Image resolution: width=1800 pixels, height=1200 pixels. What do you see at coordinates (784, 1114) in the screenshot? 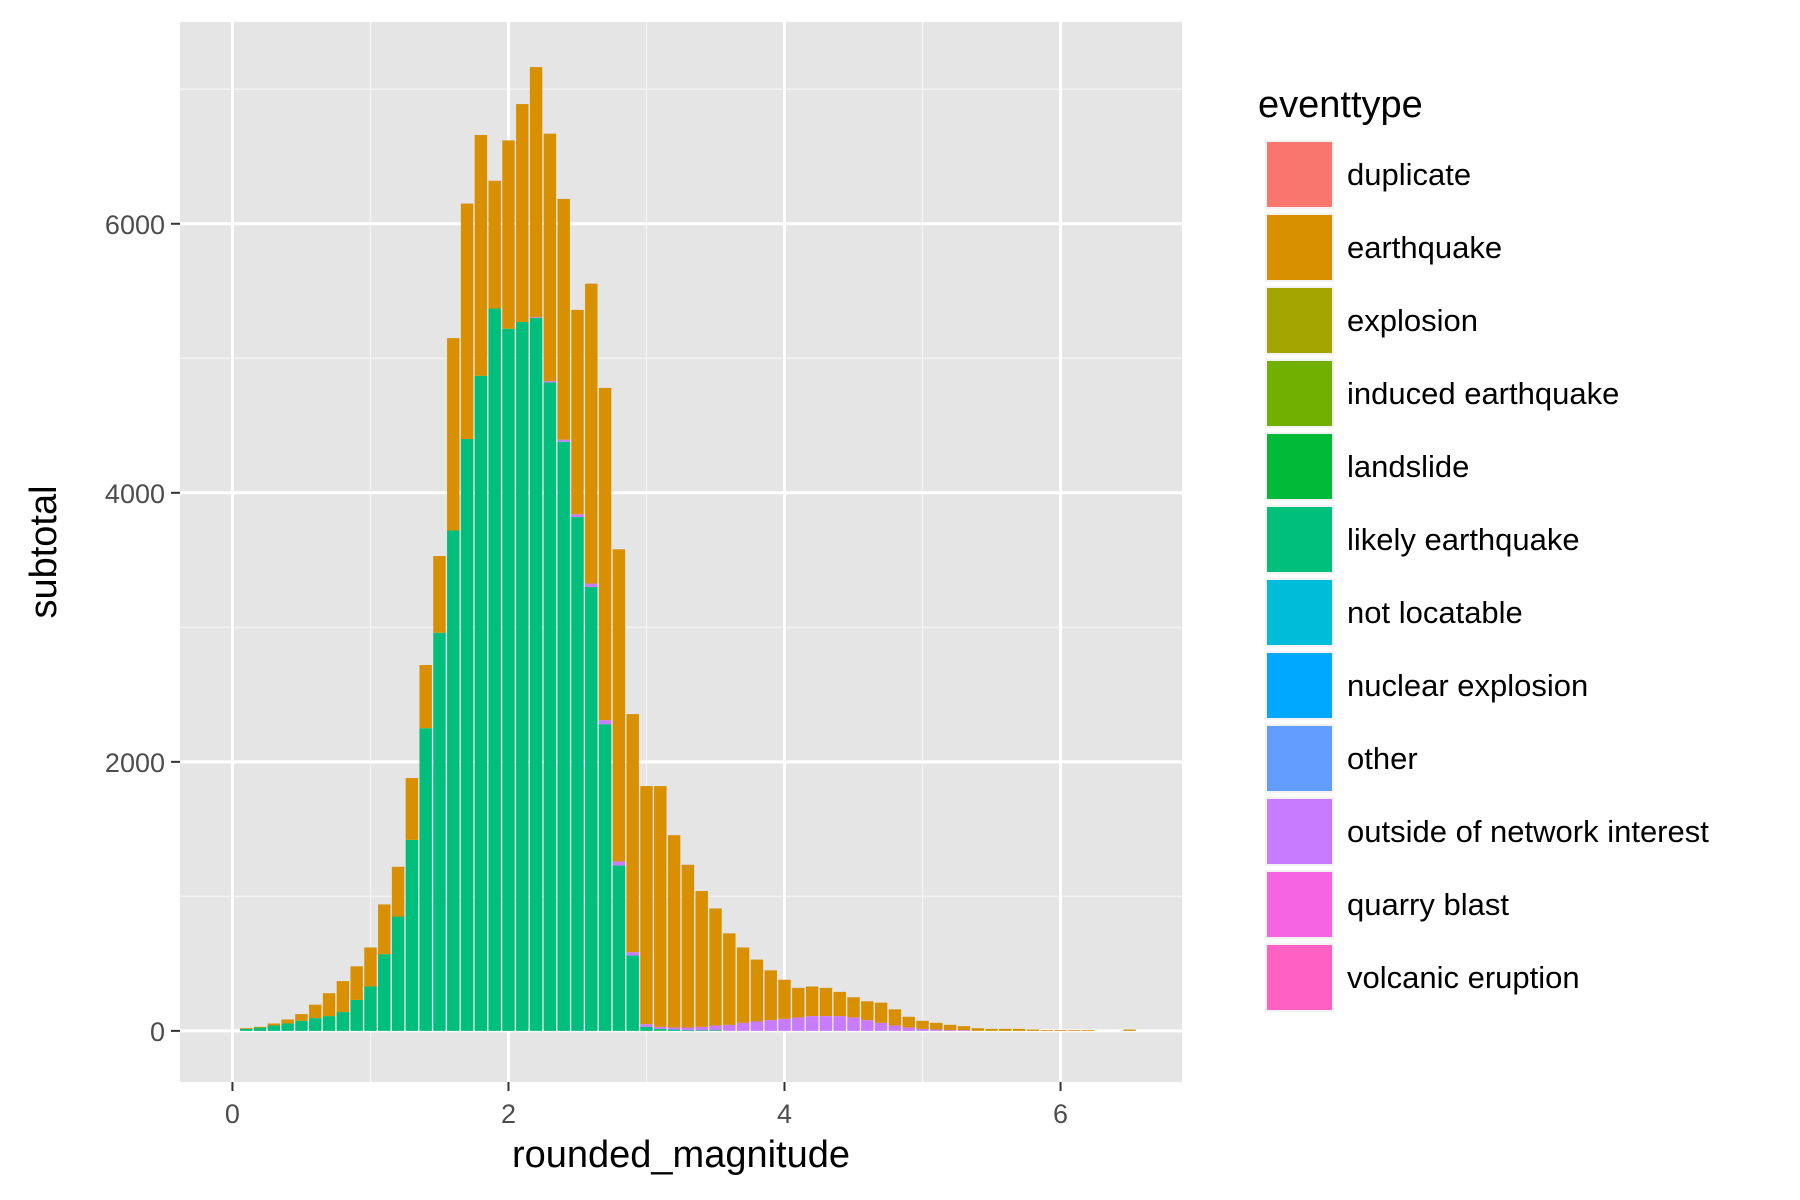
I see `x-tick-label: 4` at bounding box center [784, 1114].